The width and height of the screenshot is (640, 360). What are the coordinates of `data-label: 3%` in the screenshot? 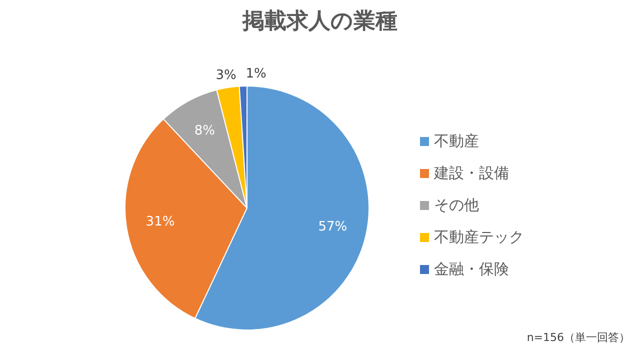 It's located at (226, 76).